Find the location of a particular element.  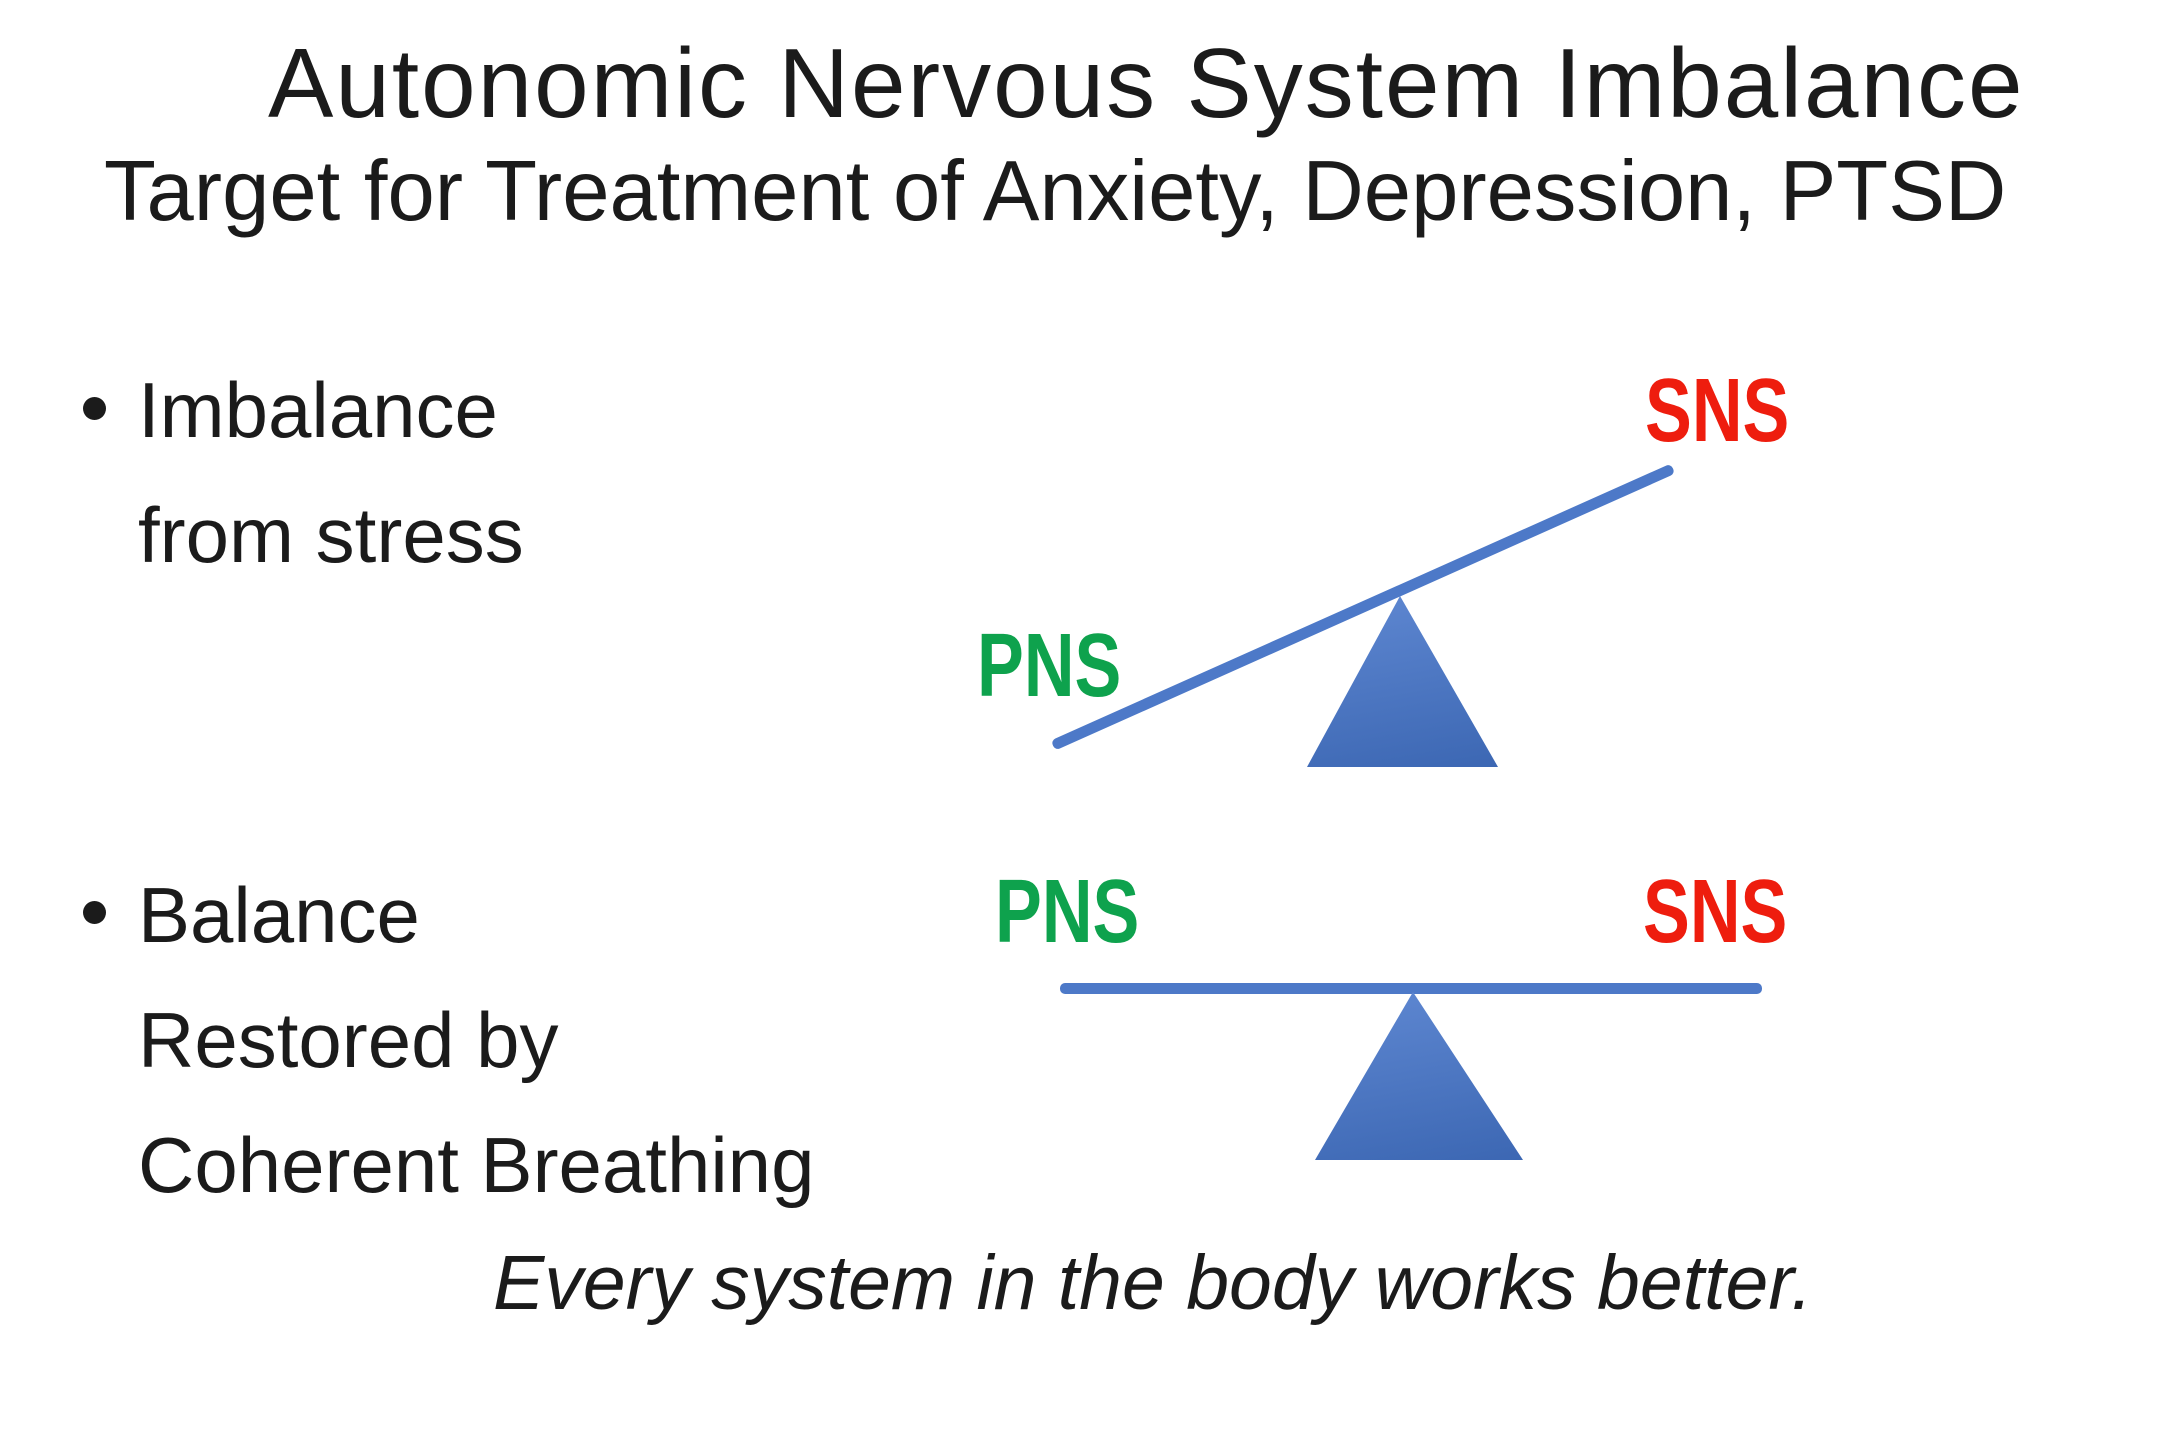

pns-label-imbalanced: PNS is located at coordinates (1049, 666).